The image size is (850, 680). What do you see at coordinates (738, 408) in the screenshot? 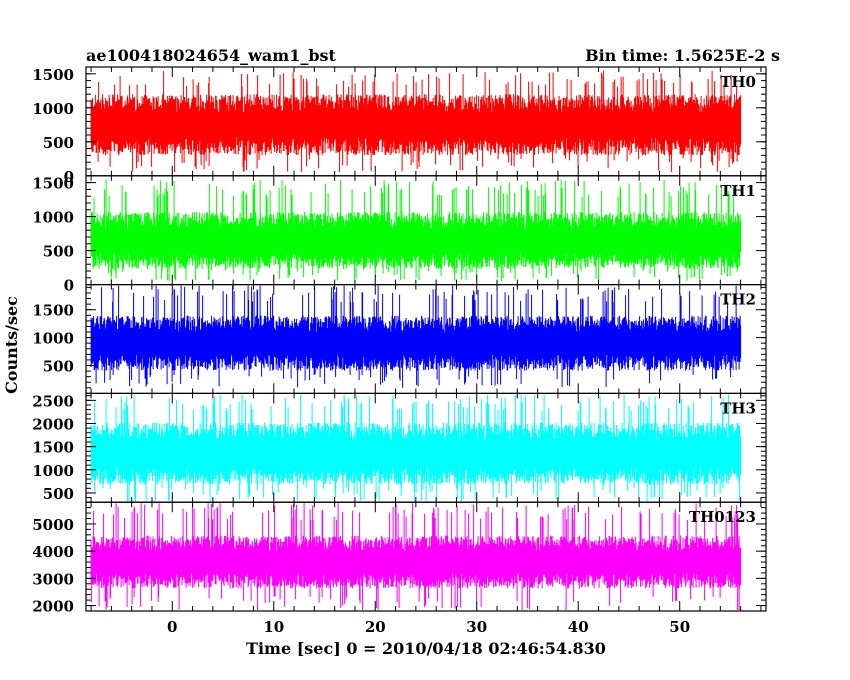
I see `panel-label: TH3` at bounding box center [738, 408].